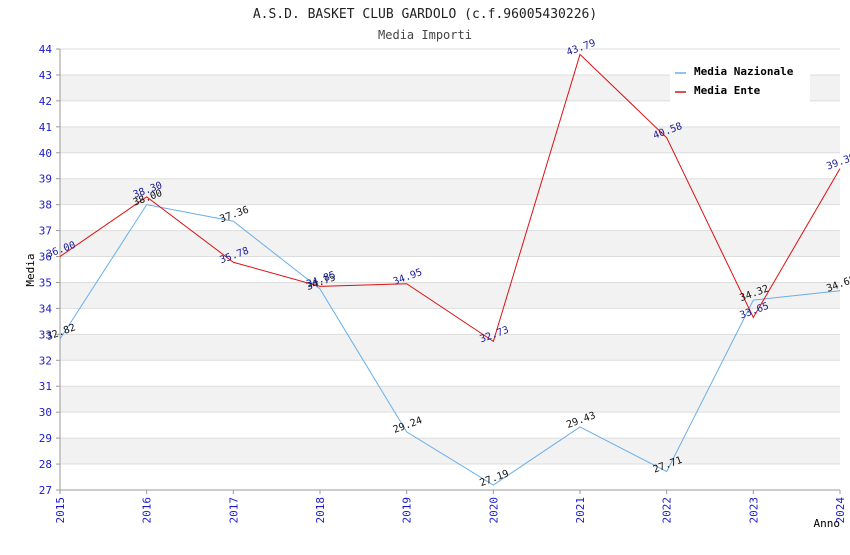 This screenshot has width=850, height=555. What do you see at coordinates (45, 101) in the screenshot?
I see `y-tick-label: 42` at bounding box center [45, 101].